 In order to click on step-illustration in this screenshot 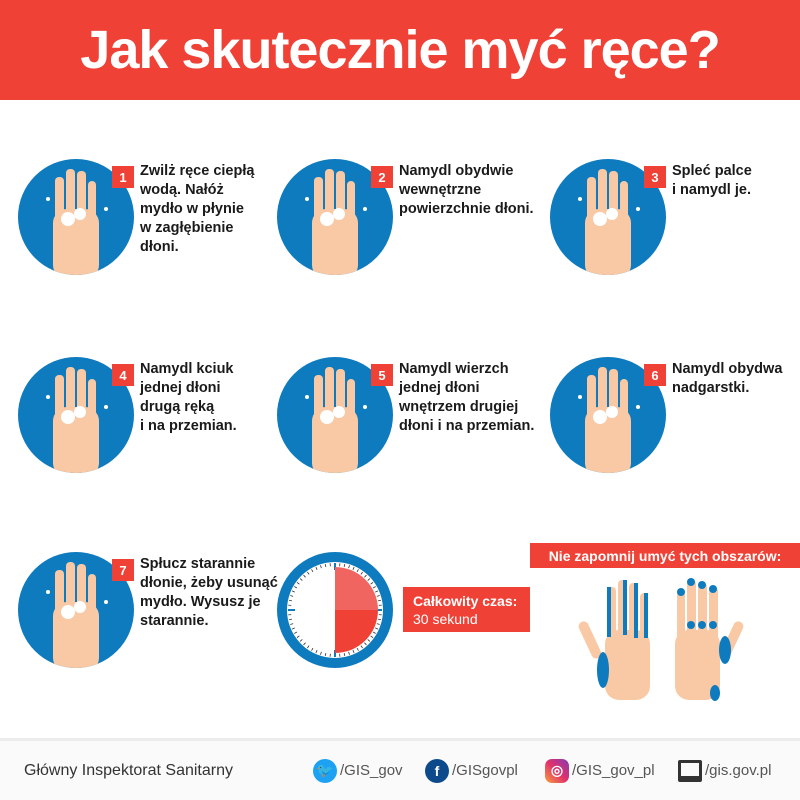, I will do `click(76, 610)`.